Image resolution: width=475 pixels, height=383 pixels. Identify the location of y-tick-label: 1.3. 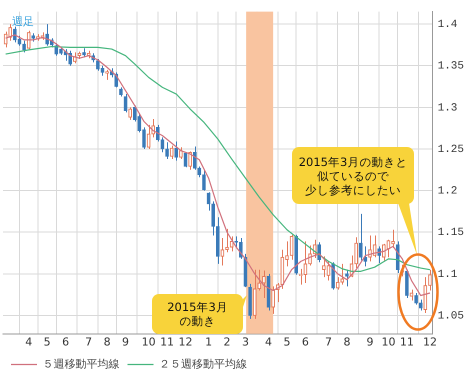
(448, 108).